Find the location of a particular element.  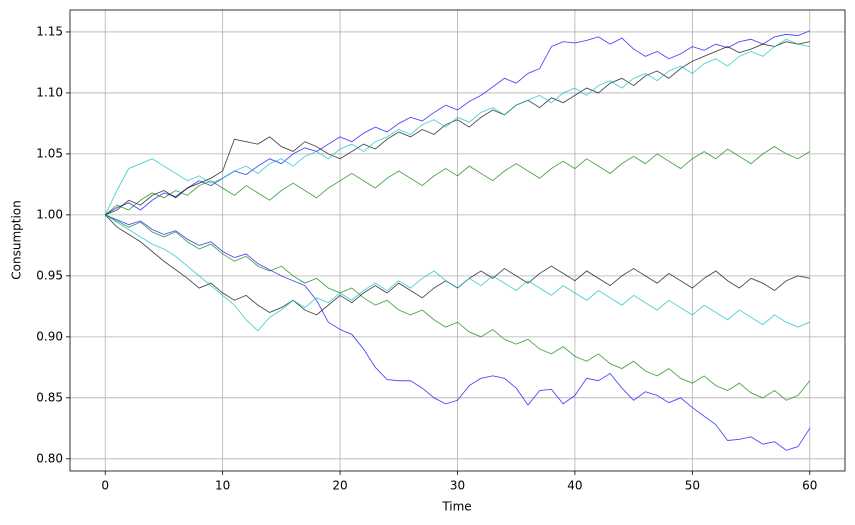

x-tick-label: 40 is located at coordinates (574, 486).